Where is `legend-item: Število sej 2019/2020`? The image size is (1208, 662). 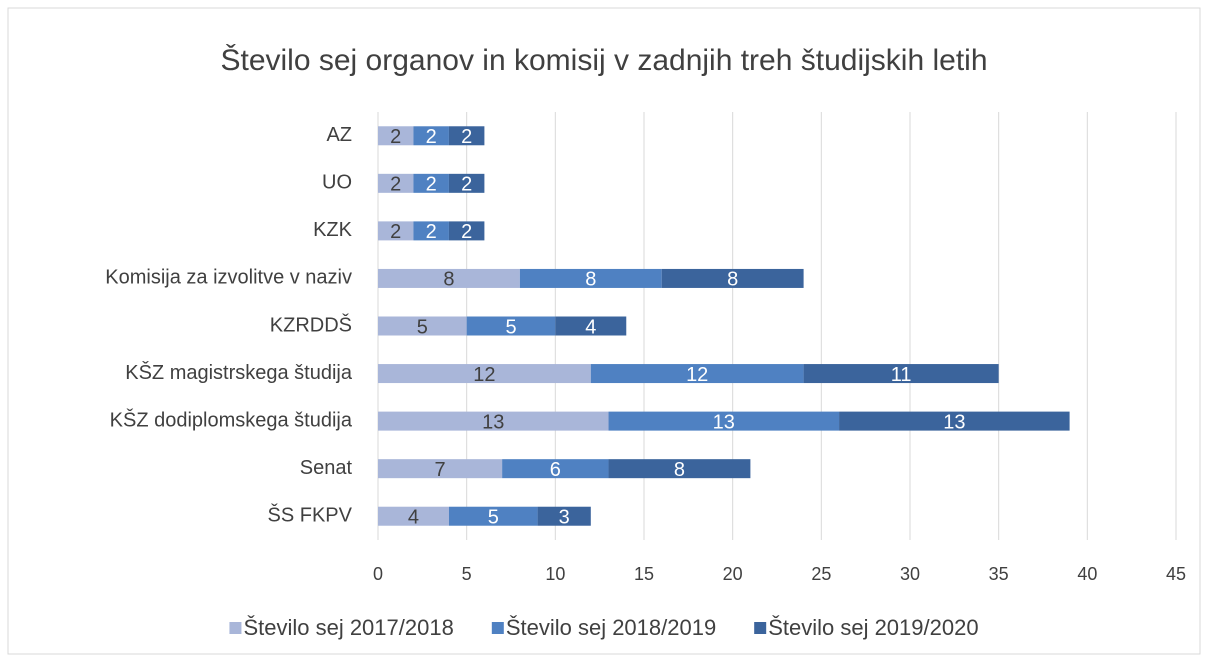 legend-item: Število sej 2019/2020 is located at coordinates (866, 627).